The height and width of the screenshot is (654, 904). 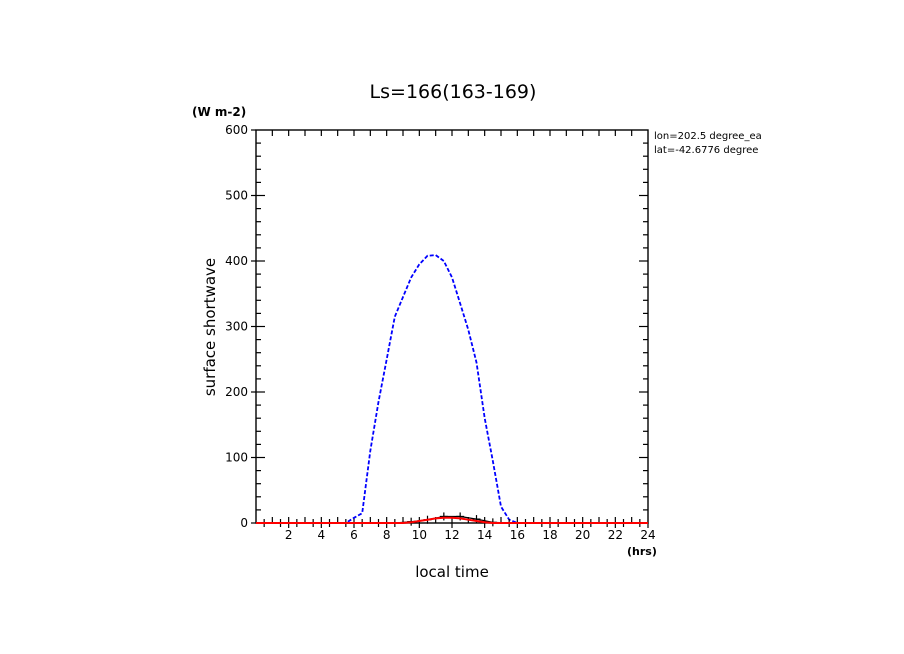 What do you see at coordinates (452, 572) in the screenshot?
I see `x-axis-label: local time` at bounding box center [452, 572].